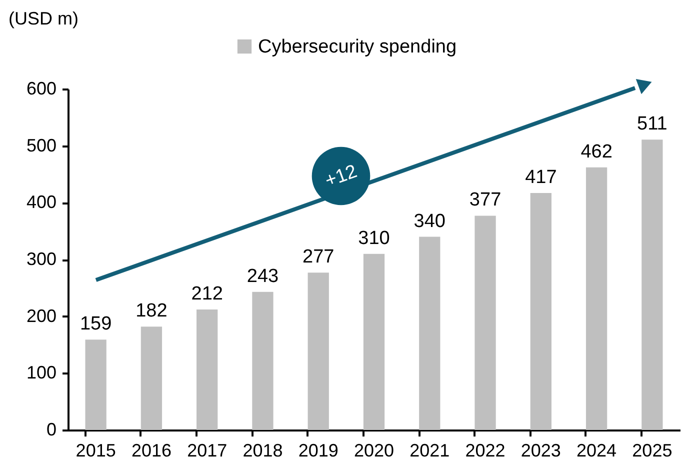 This screenshot has height=463, width=692. What do you see at coordinates (374, 450) in the screenshot?
I see `x-tick-label: 2020` at bounding box center [374, 450].